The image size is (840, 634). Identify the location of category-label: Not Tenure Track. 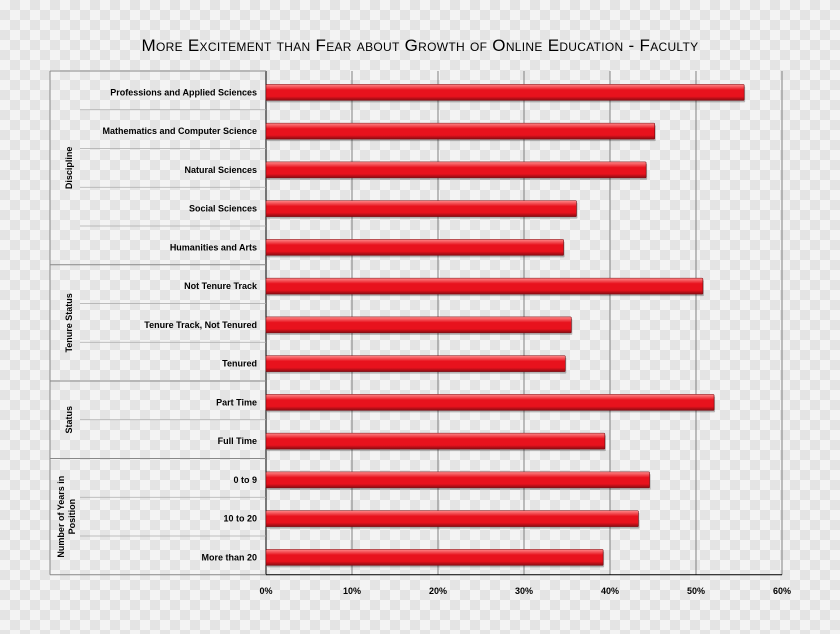
(221, 286).